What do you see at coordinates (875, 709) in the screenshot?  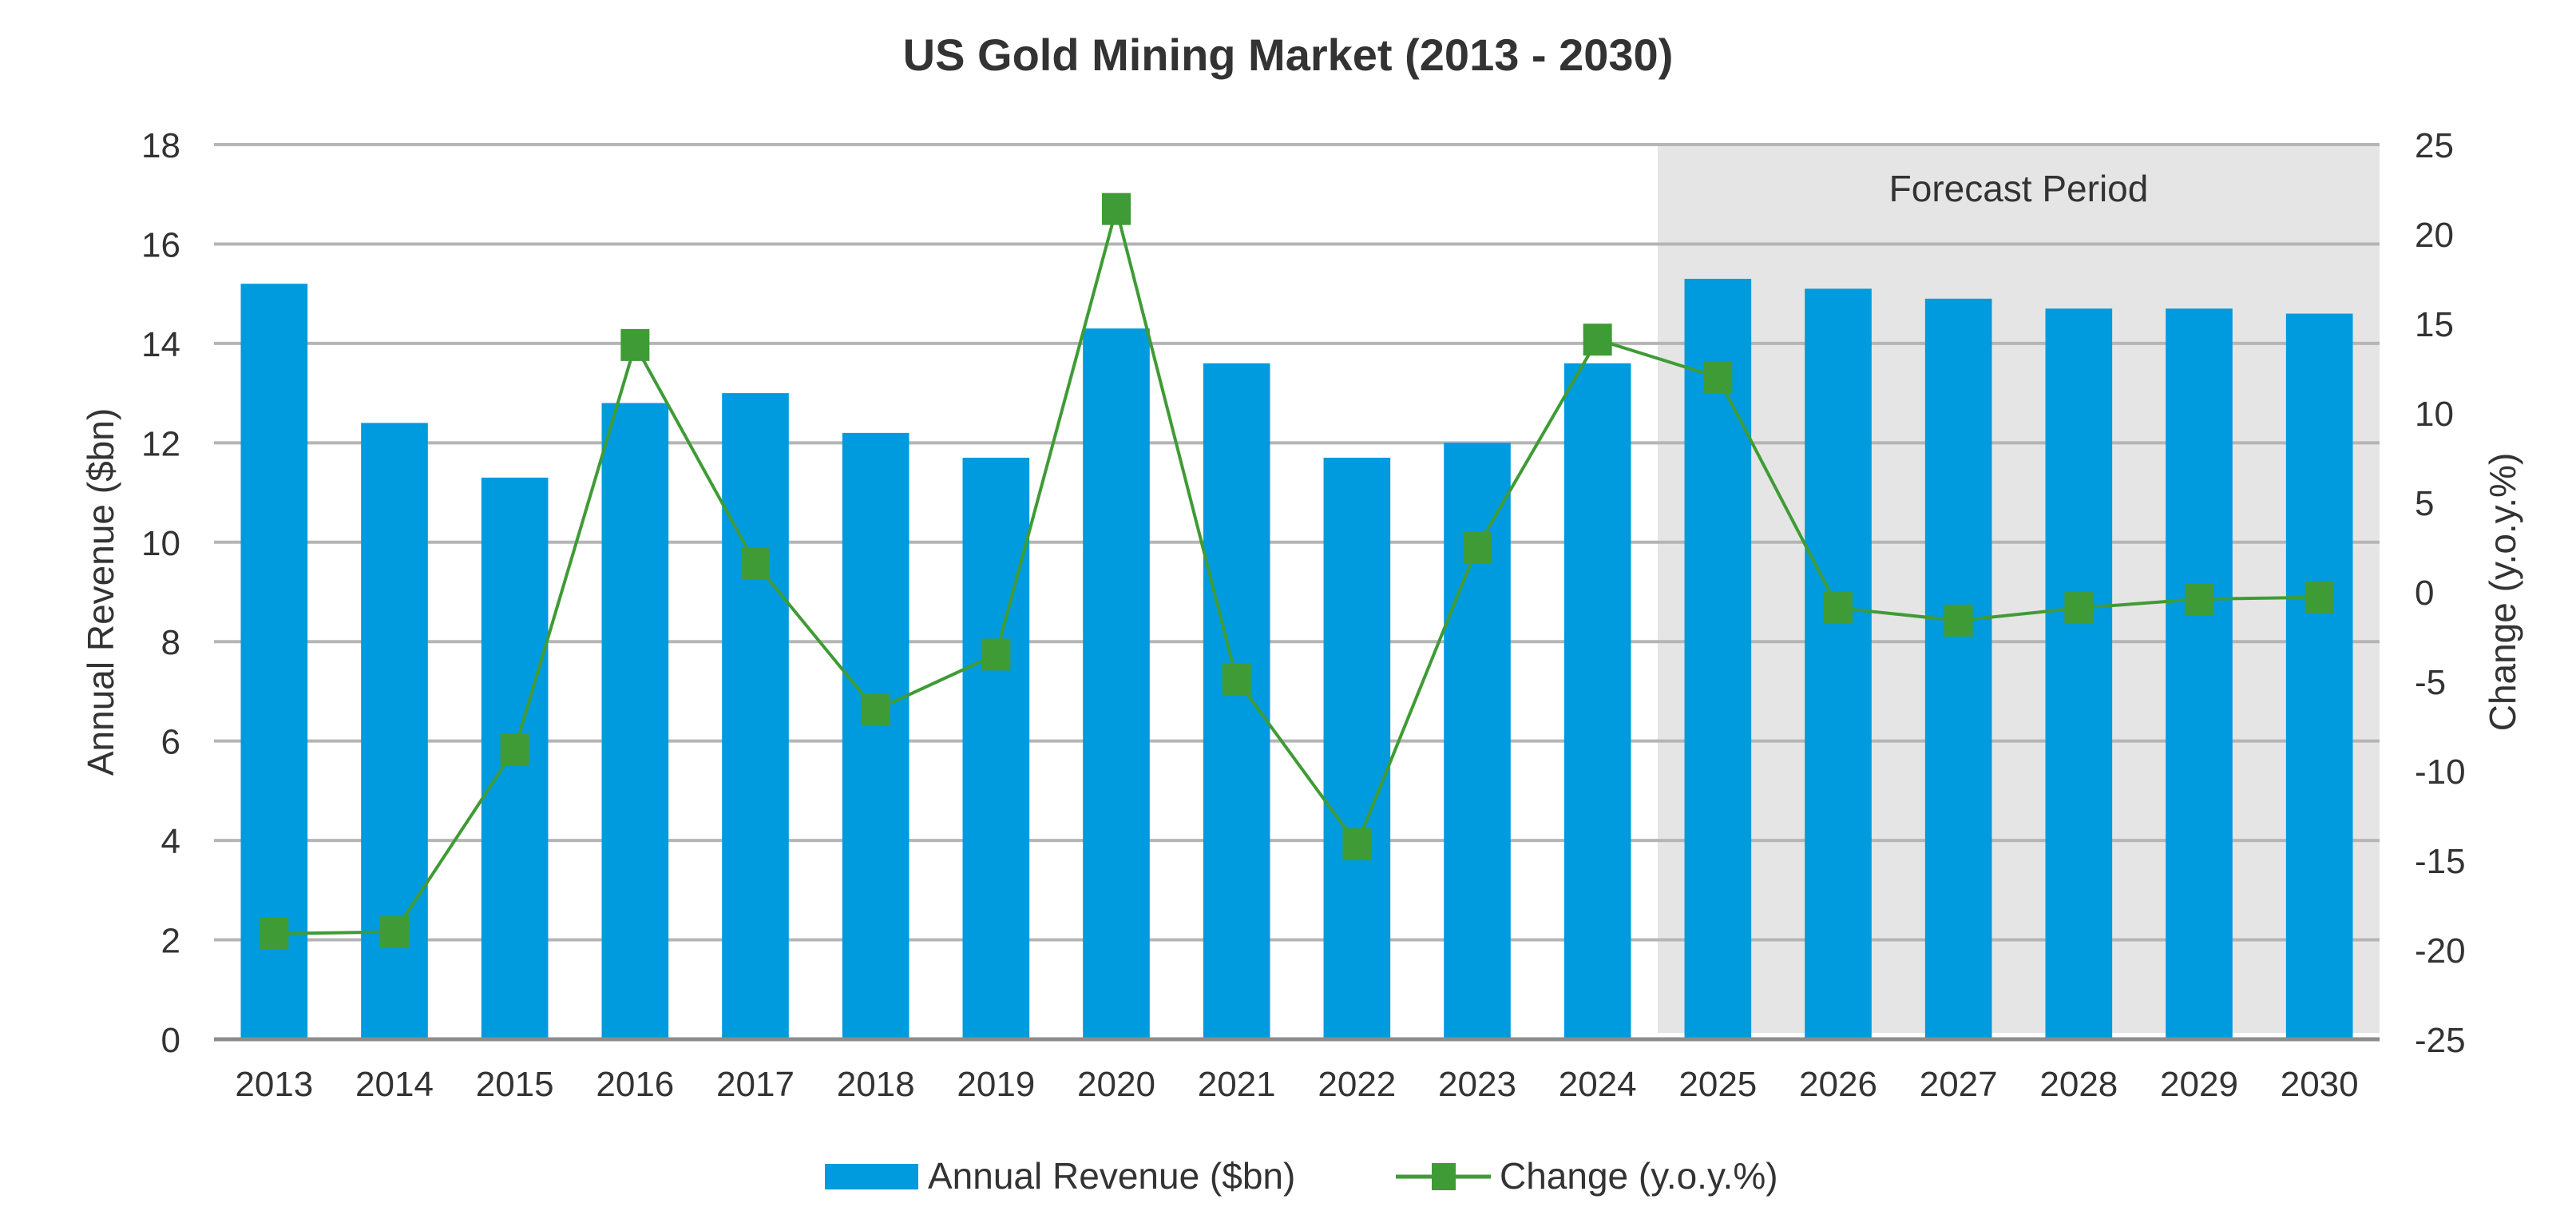 I see `marker-2018` at bounding box center [875, 709].